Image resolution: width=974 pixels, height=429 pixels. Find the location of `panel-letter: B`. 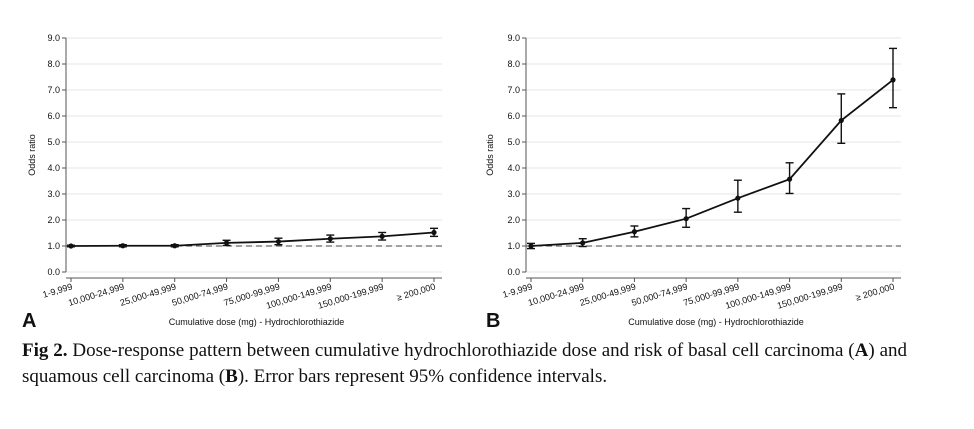

panel-letter: B is located at coordinates (493, 321).